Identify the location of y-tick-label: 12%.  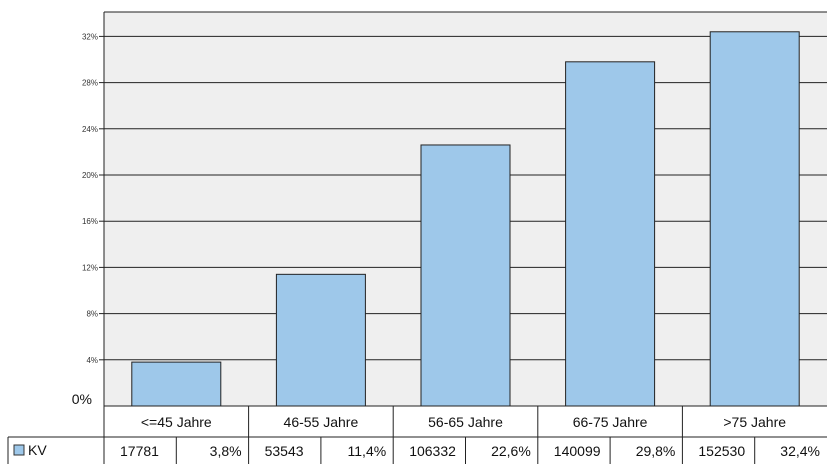
(90, 267).